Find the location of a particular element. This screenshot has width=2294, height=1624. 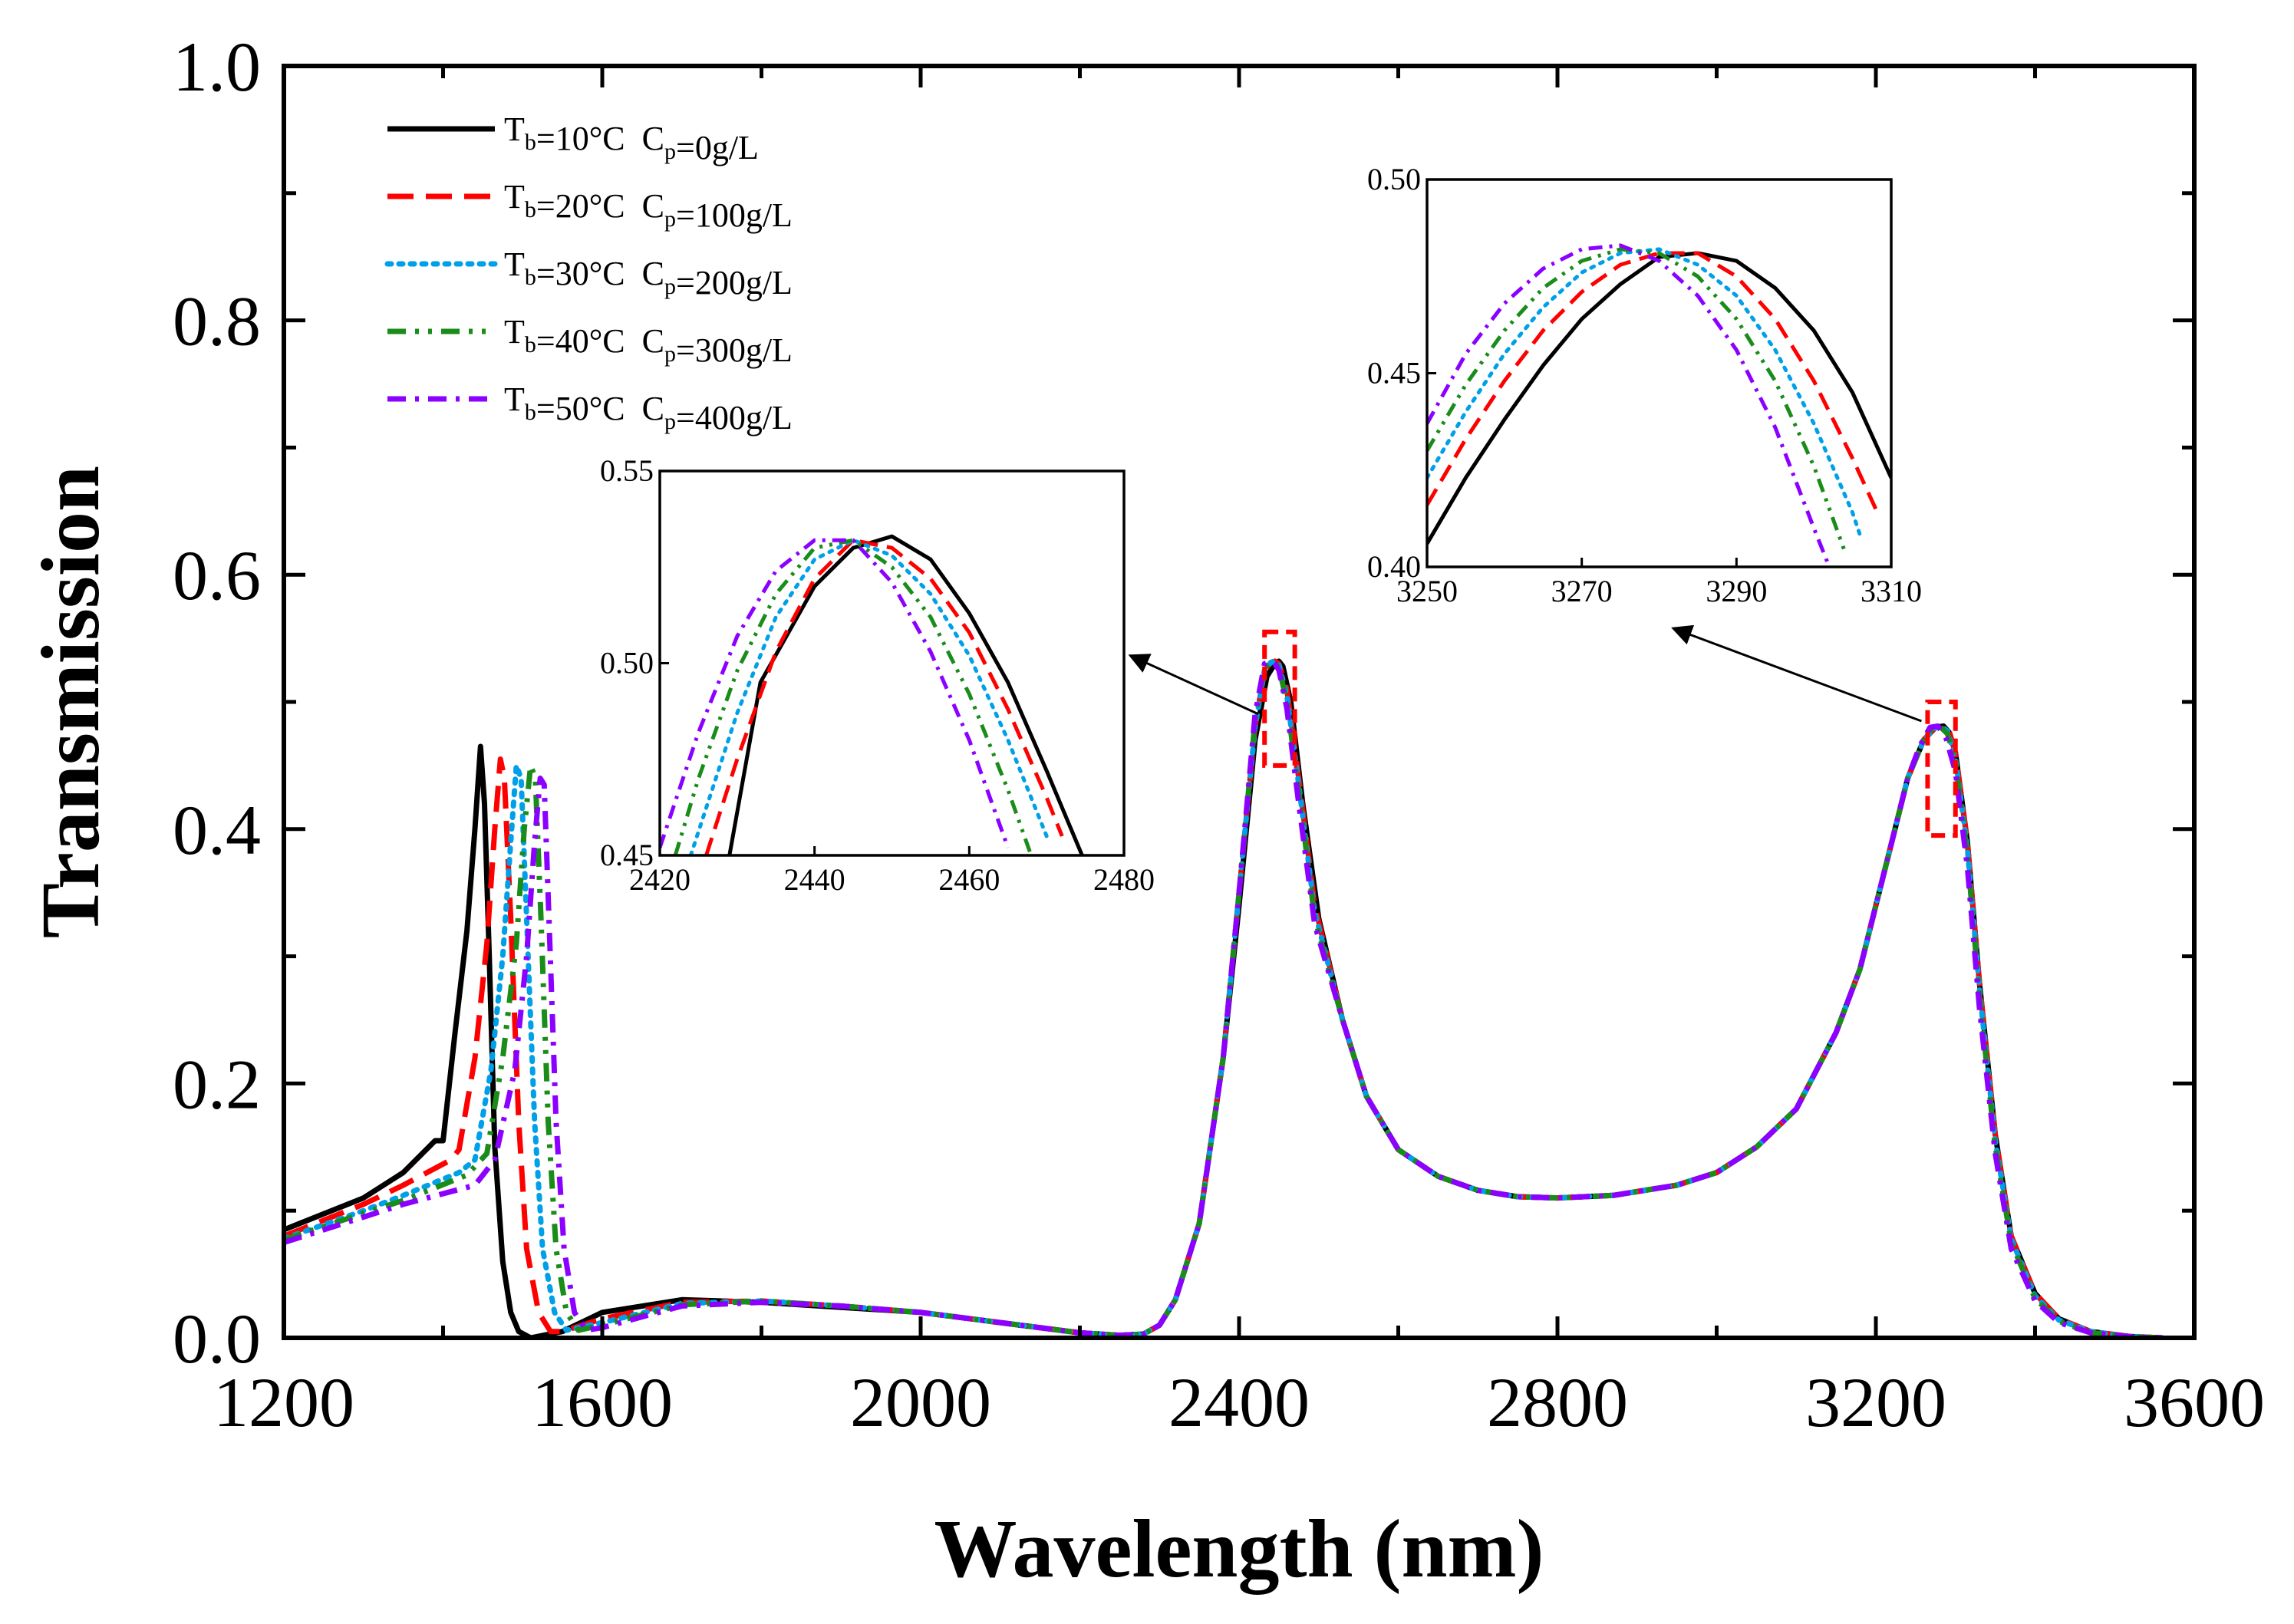

inset-3280-x-label: 3250 is located at coordinates (1427, 591).